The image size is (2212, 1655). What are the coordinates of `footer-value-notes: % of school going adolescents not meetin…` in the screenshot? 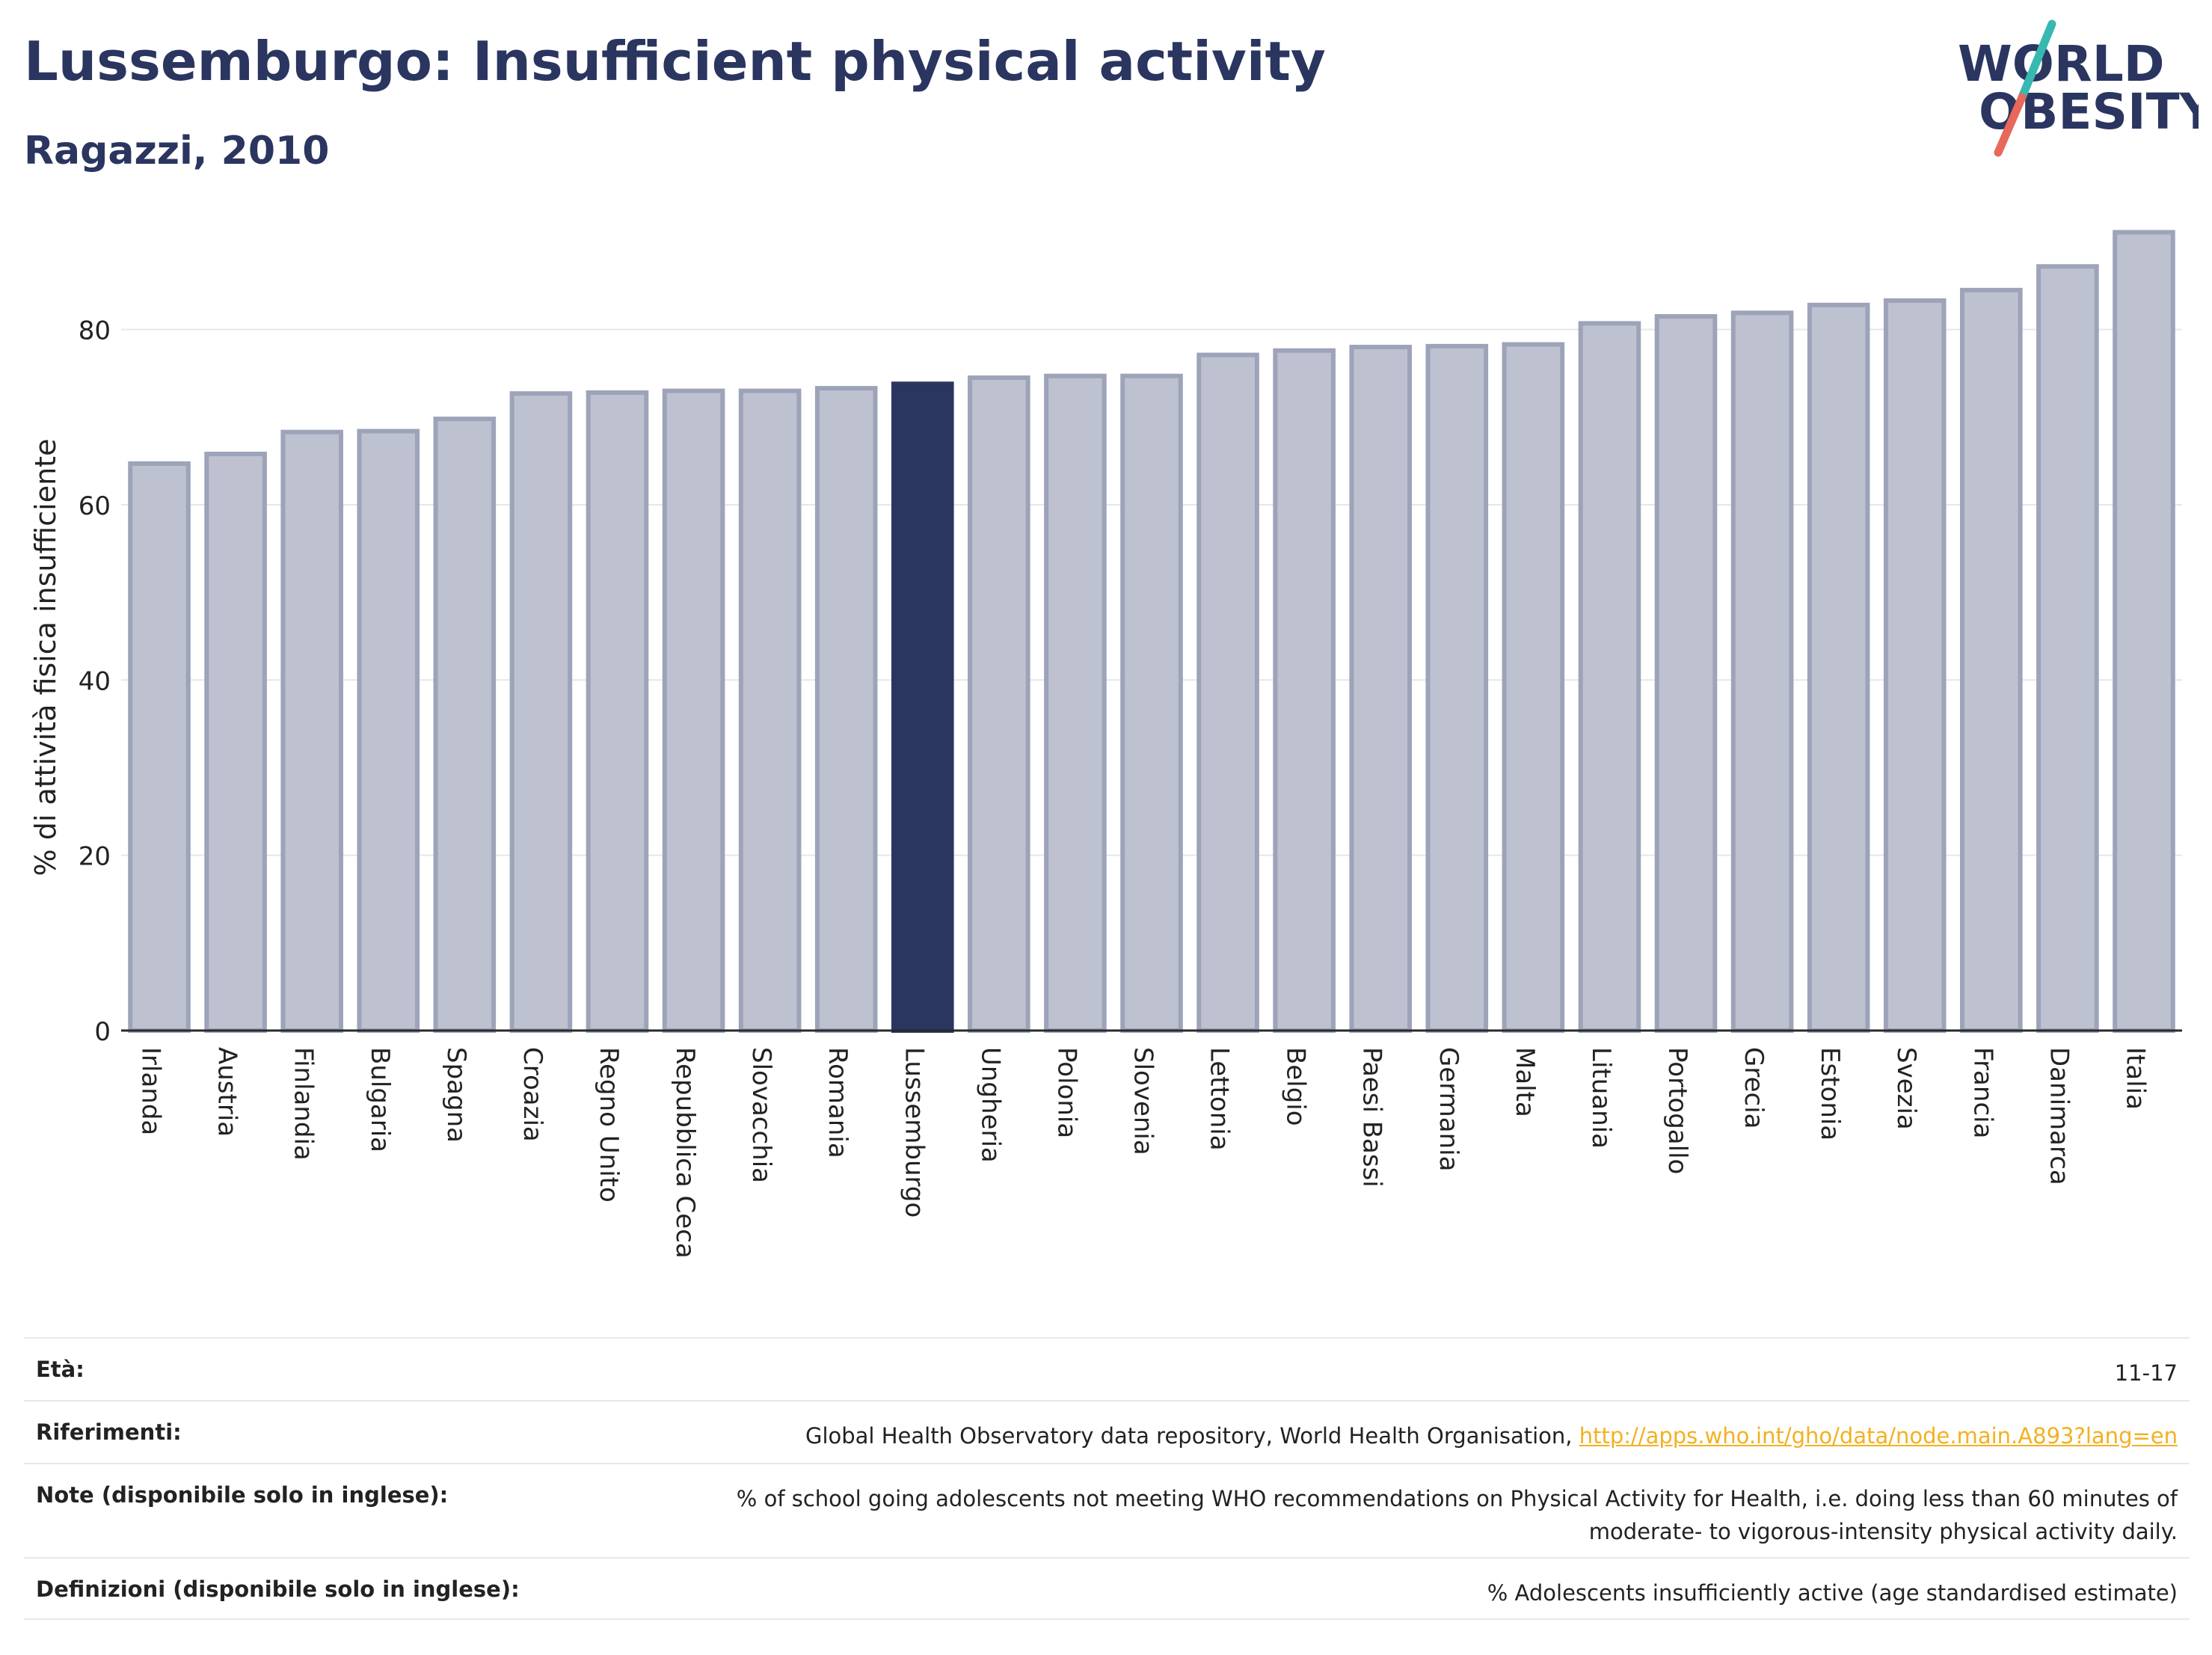 It's located at (1457, 1515).